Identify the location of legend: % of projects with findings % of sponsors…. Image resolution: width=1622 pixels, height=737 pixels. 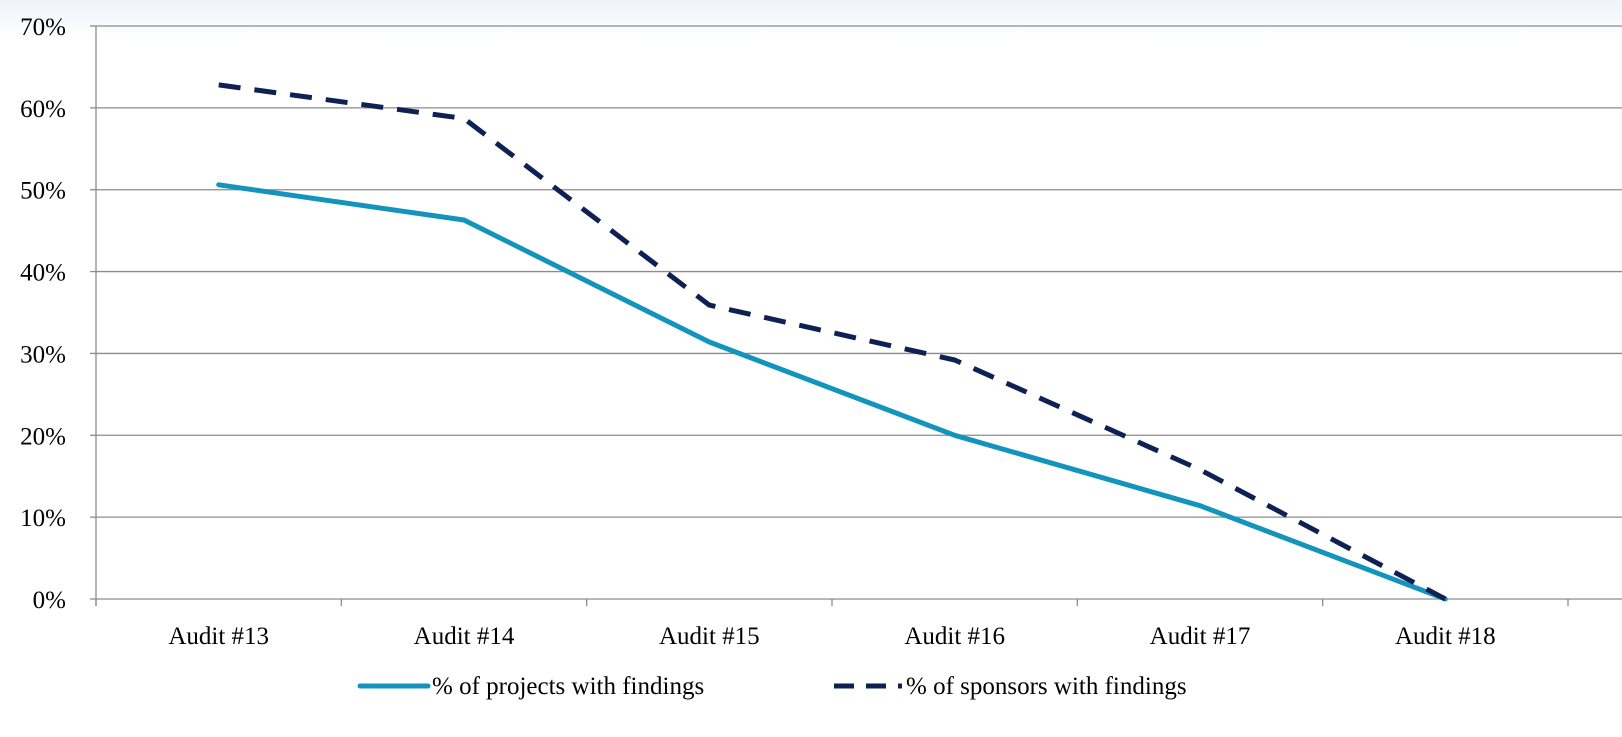
(772, 686).